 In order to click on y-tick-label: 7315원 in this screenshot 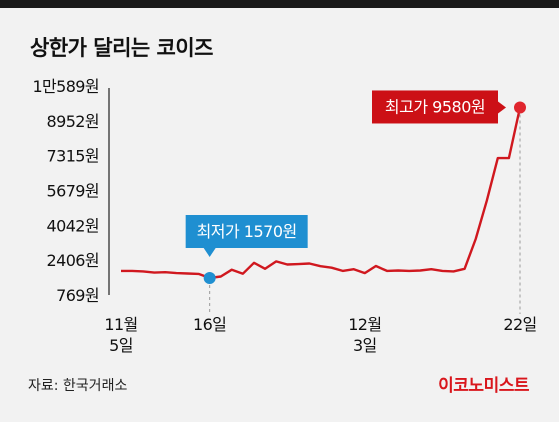, I will do `click(73, 156)`.